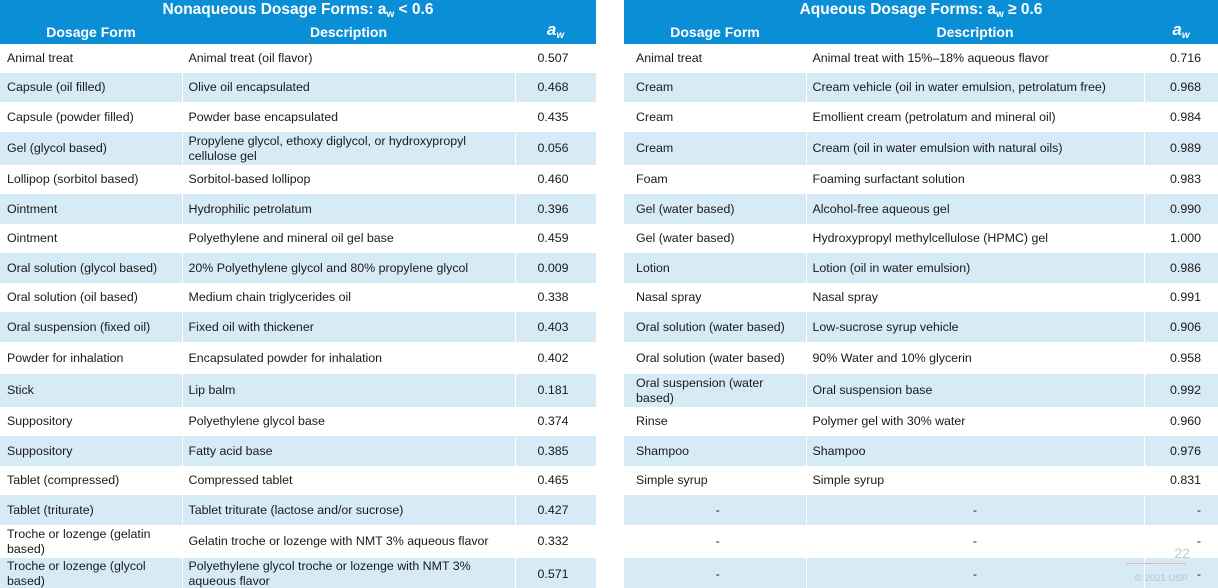  Describe the element at coordinates (1023, 9) in the screenshot. I see `title-threshold: ≥ 0.6` at that location.